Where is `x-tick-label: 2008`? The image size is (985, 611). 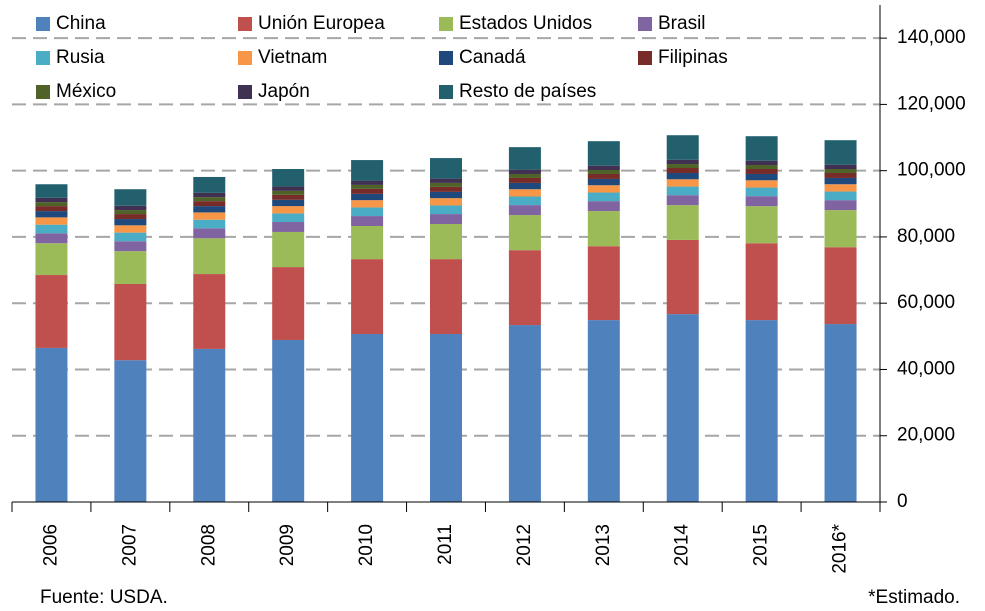
x-tick-label: 2008 is located at coordinates (208, 545).